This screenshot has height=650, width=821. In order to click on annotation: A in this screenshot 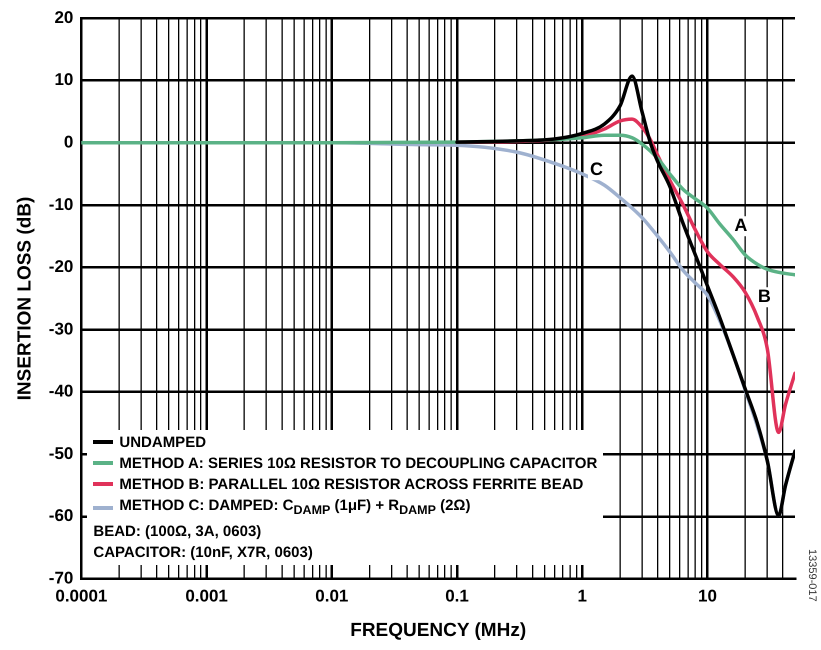, I will do `click(741, 225)`.